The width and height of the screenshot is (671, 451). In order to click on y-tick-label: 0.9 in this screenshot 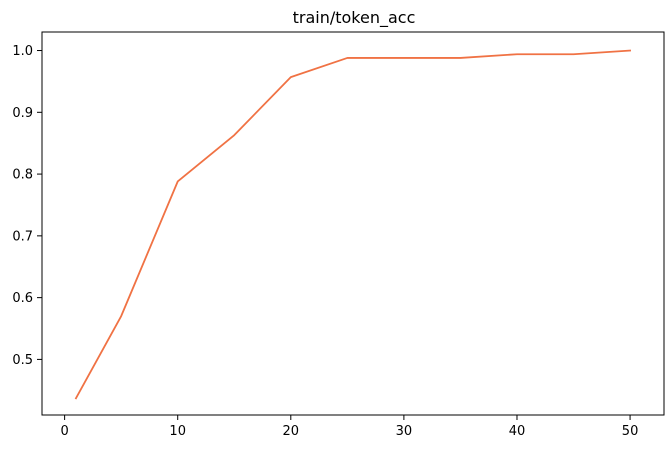, I will do `click(22, 113)`.